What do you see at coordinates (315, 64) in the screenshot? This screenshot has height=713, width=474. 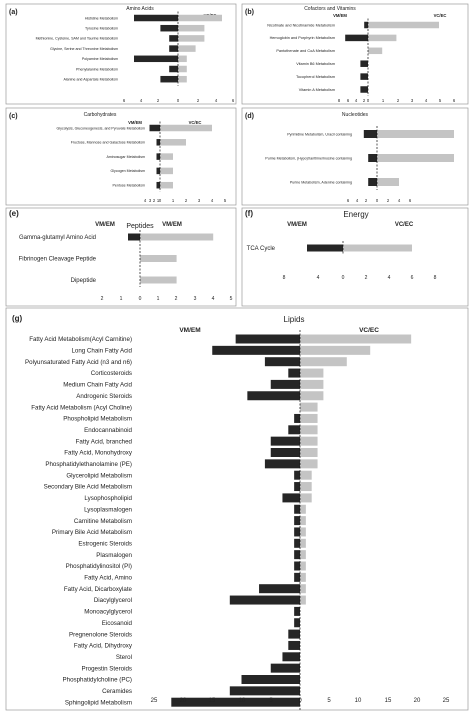 I see `panel-b-category-label: Vitamin B6 Metabolism` at bounding box center [315, 64].